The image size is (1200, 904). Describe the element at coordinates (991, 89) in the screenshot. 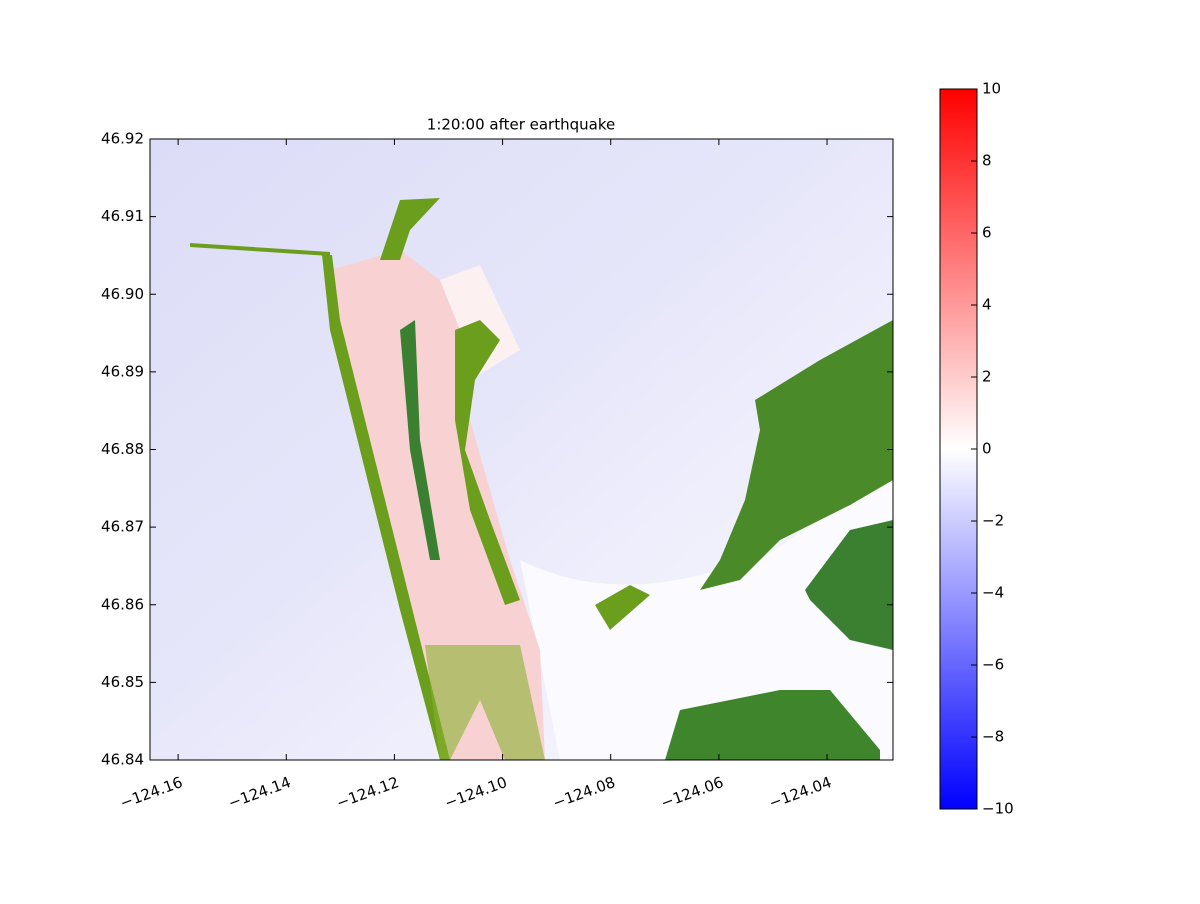

I see `colorbar-tick-label: 10` at that location.